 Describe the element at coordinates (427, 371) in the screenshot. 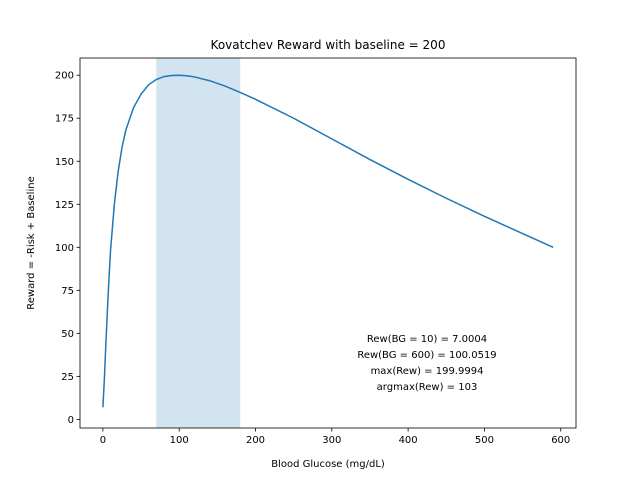

I see `annotation-max-rew: max(Rew) = 199.9994` at that location.